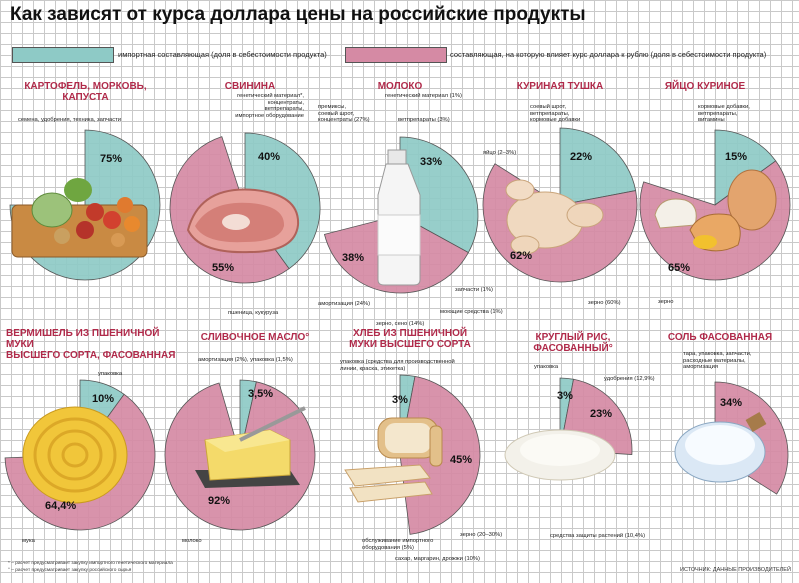  What do you see at coordinates (396, 55) in the screenshot?
I see `legend-ruble-swatch` at bounding box center [396, 55].